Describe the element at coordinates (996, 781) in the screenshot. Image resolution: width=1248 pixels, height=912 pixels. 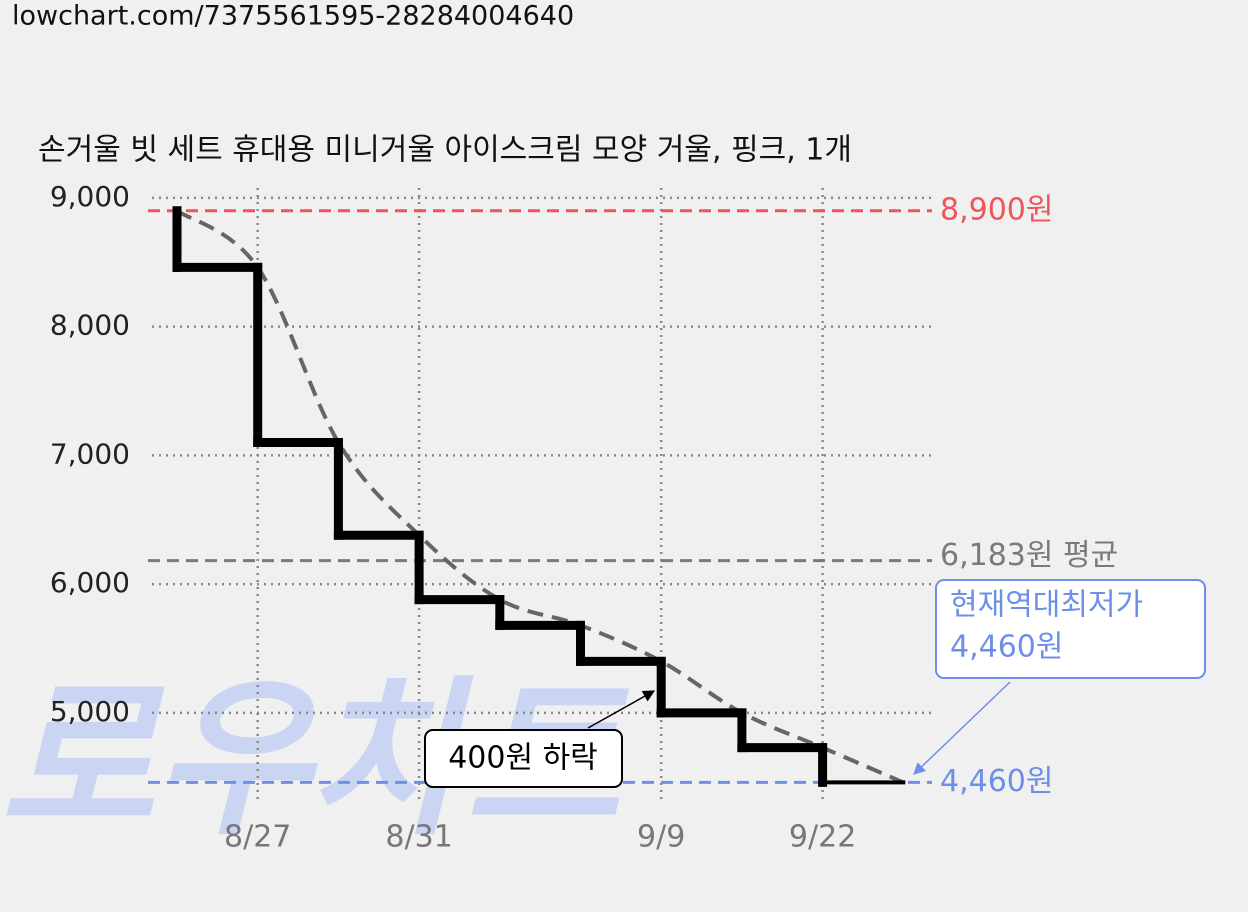
I see `reference-label: 4,460원` at that location.